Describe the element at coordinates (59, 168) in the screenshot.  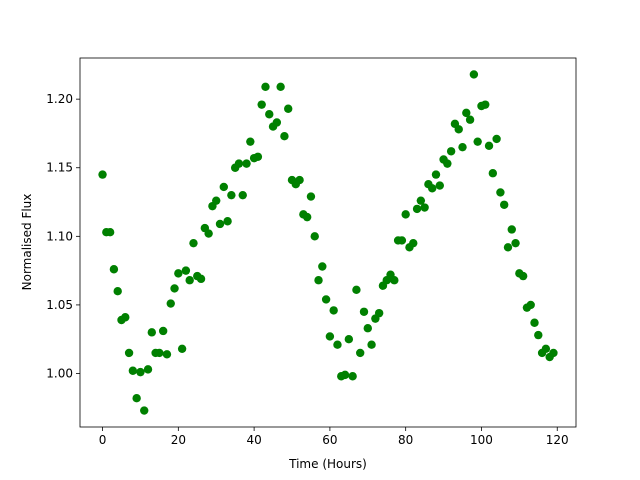
I see `y-tick-label: 1.15` at that location.